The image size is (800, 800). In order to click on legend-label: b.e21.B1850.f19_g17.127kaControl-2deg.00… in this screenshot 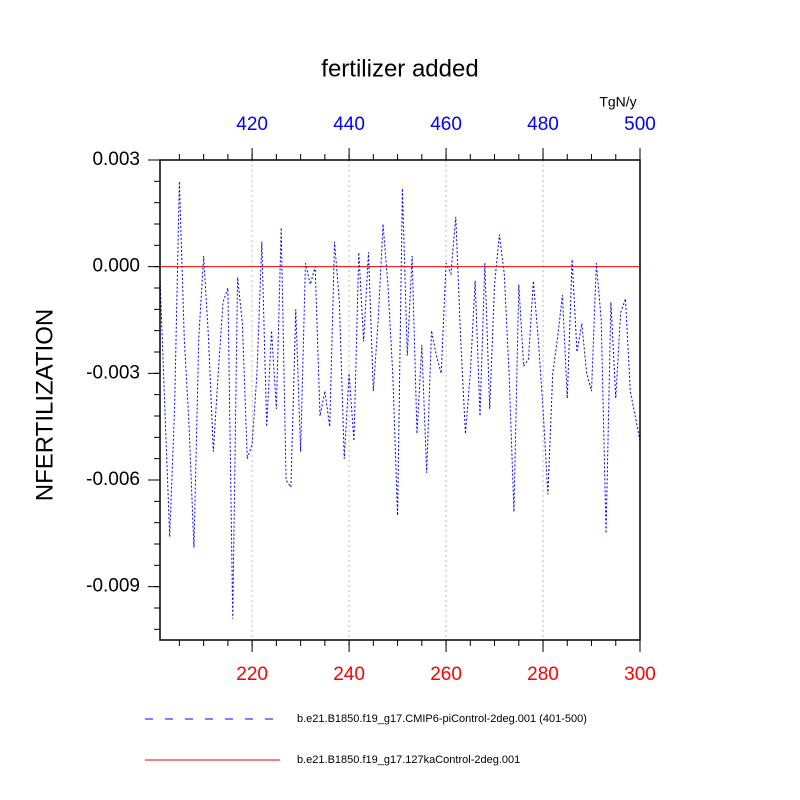, I will do `click(408, 760)`.